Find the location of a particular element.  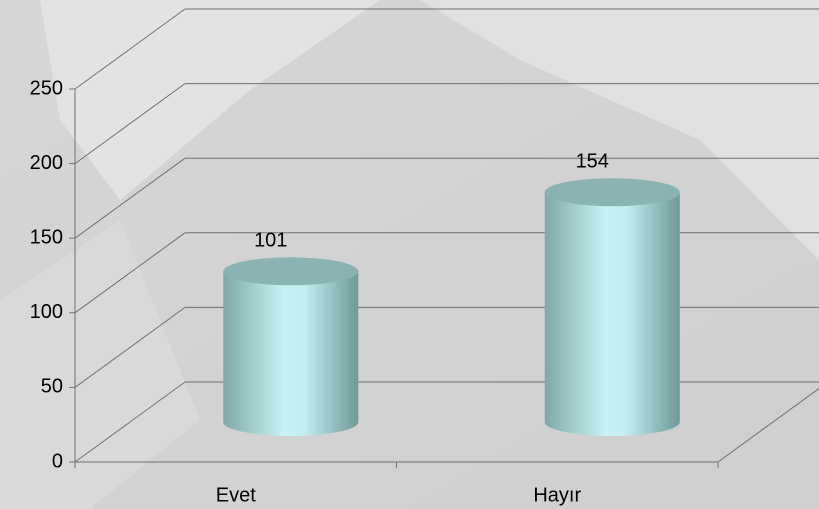

data-label: 154 is located at coordinates (592, 162).